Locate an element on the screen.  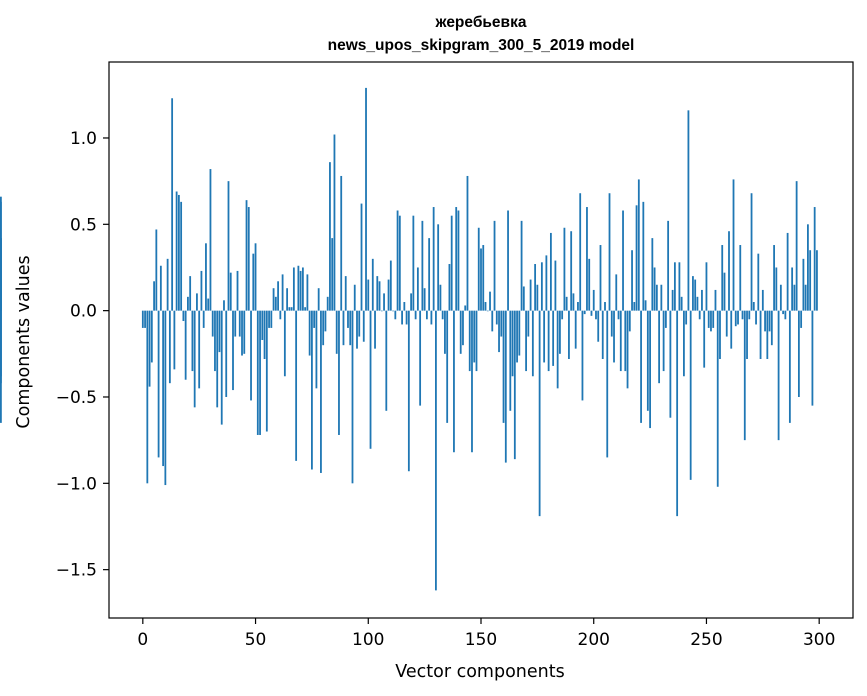
y-axis-label: Components values is located at coordinates (24, 341).